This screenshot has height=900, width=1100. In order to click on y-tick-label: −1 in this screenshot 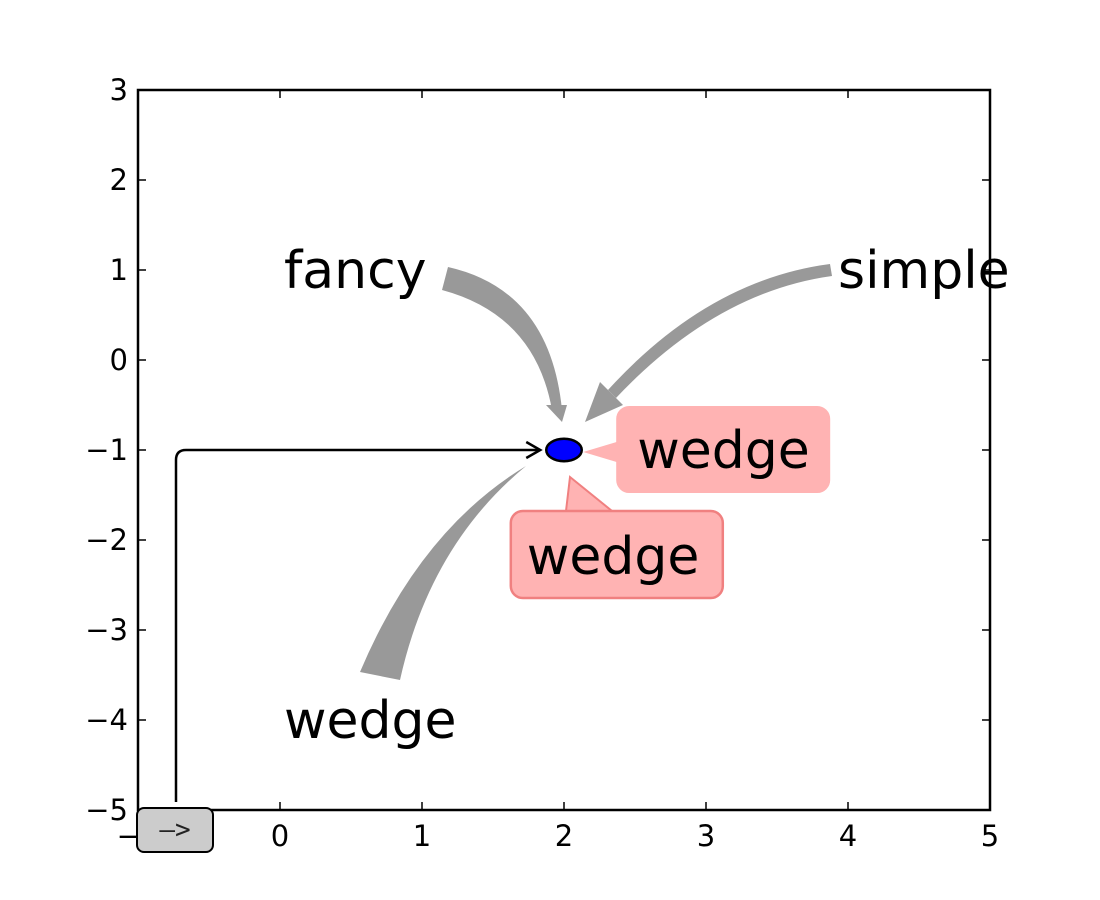, I will do `click(106, 450)`.